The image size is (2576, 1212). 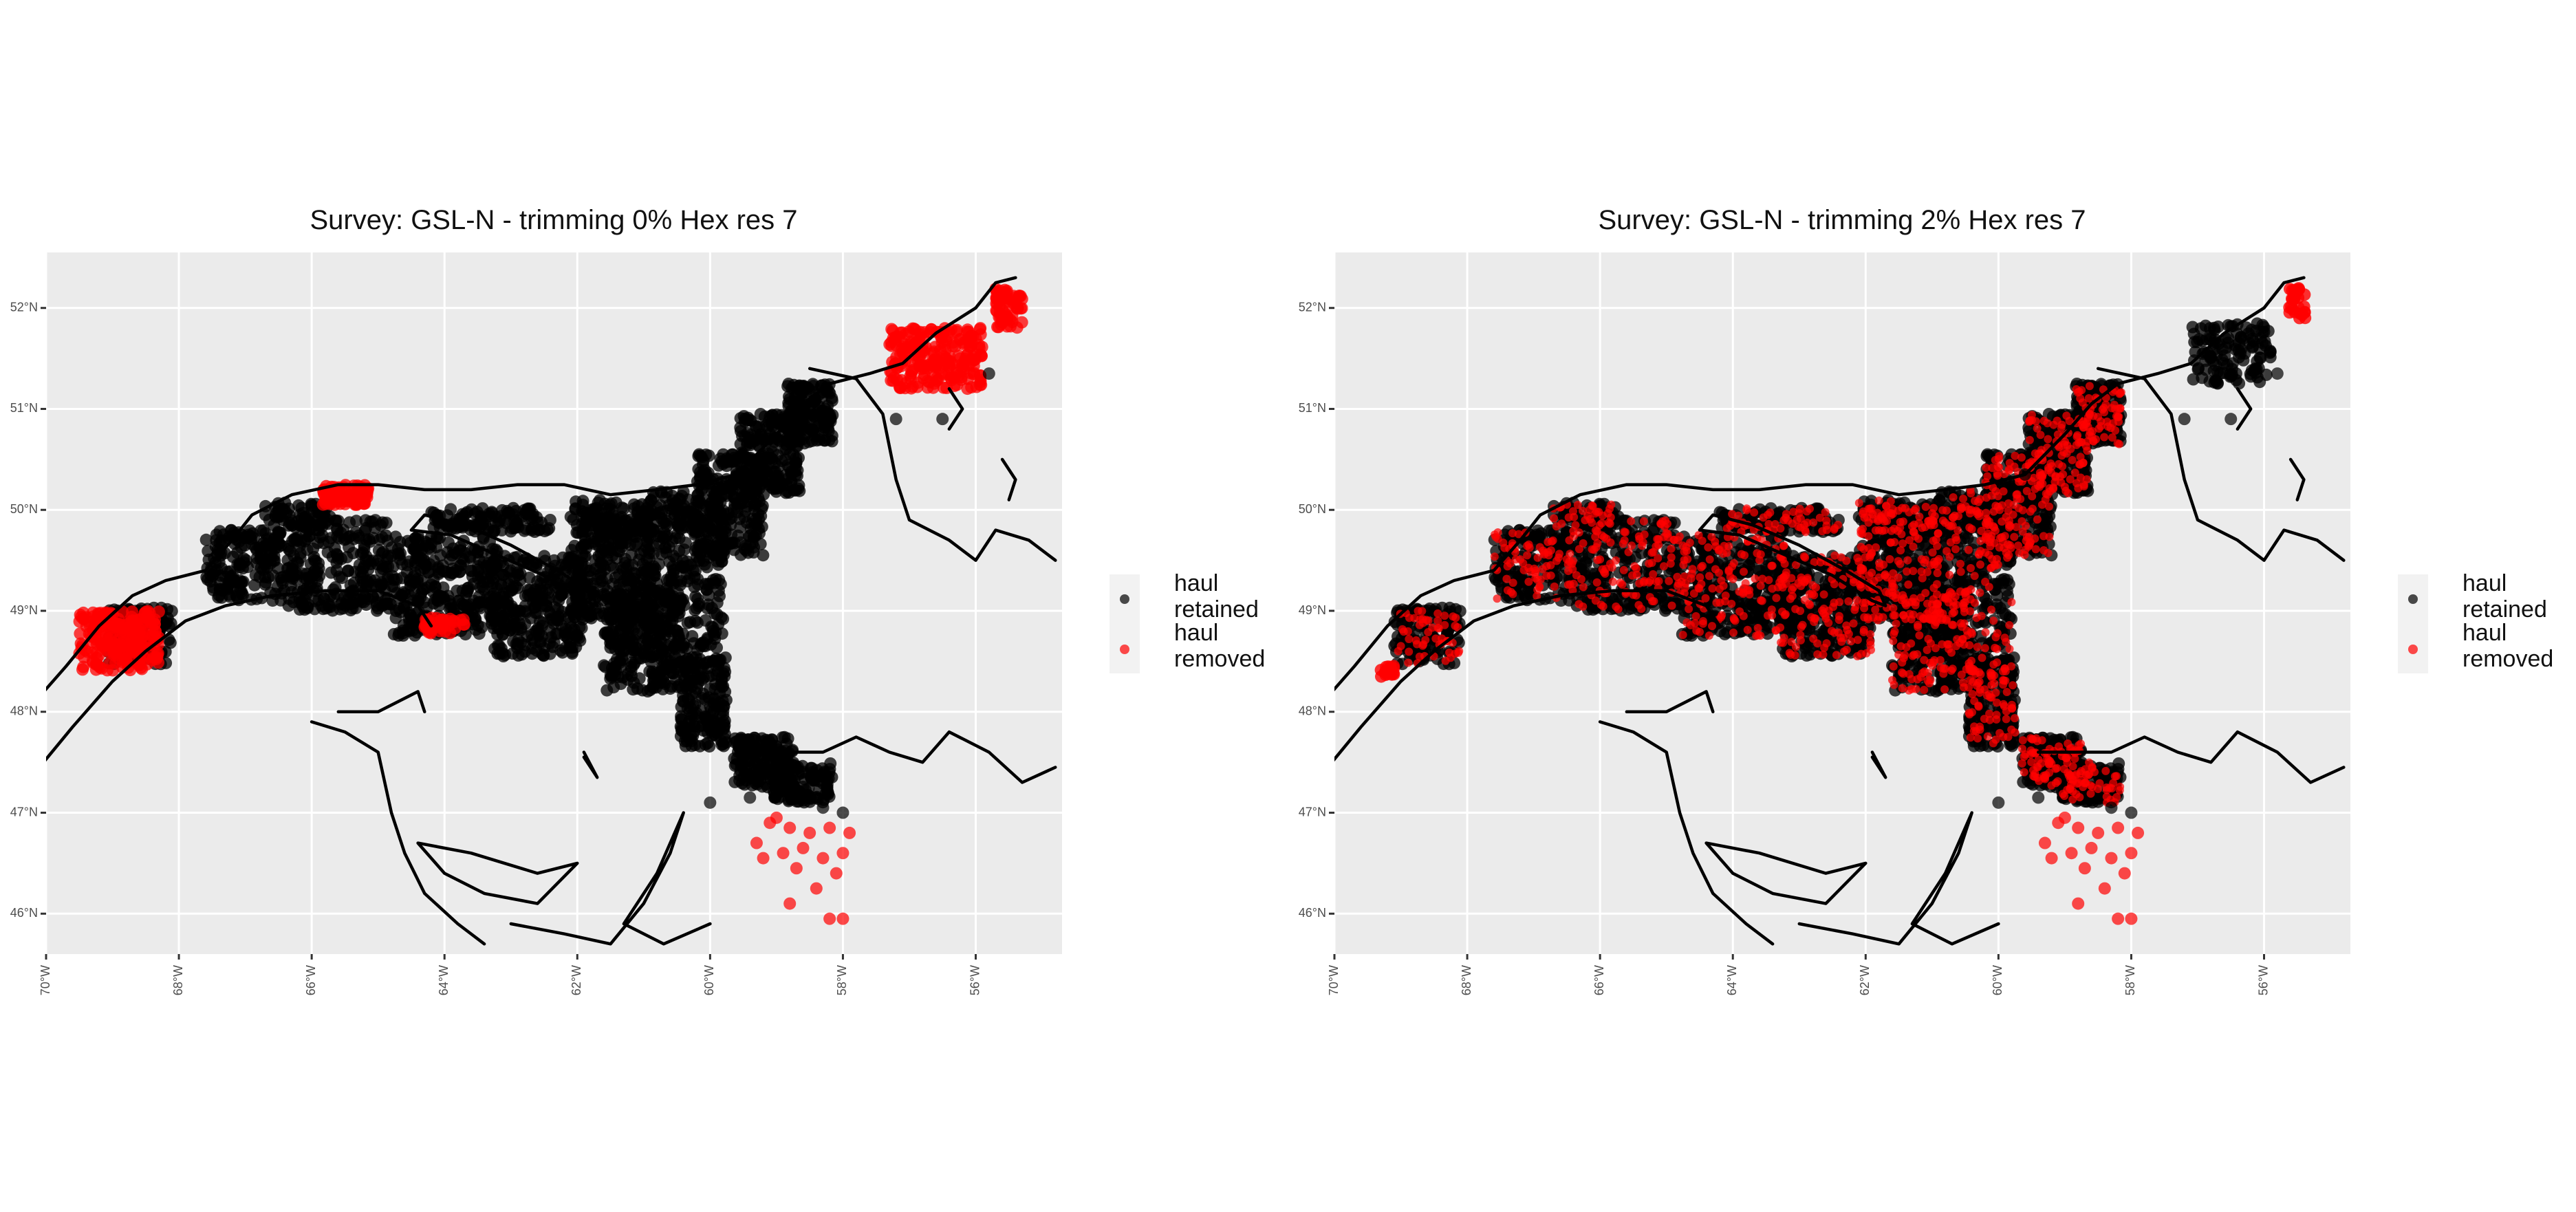 I want to click on panel-title: Survey: GSL-N - trimming 0% Hex res 7, so click(x=553, y=220).